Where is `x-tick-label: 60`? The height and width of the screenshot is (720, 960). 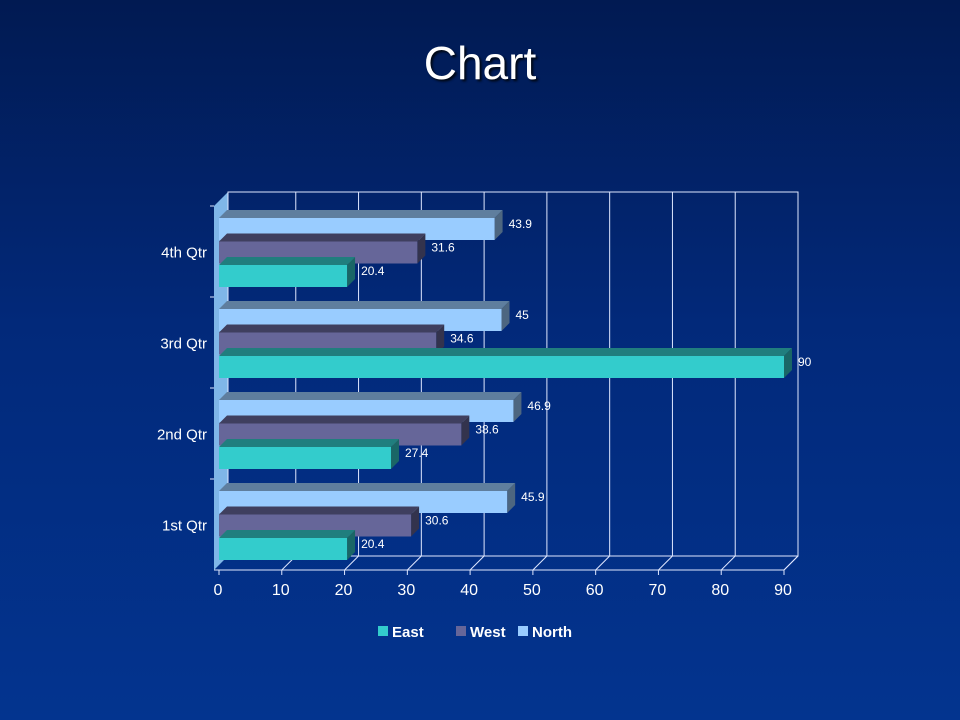 x-tick-label: 60 is located at coordinates (595, 590).